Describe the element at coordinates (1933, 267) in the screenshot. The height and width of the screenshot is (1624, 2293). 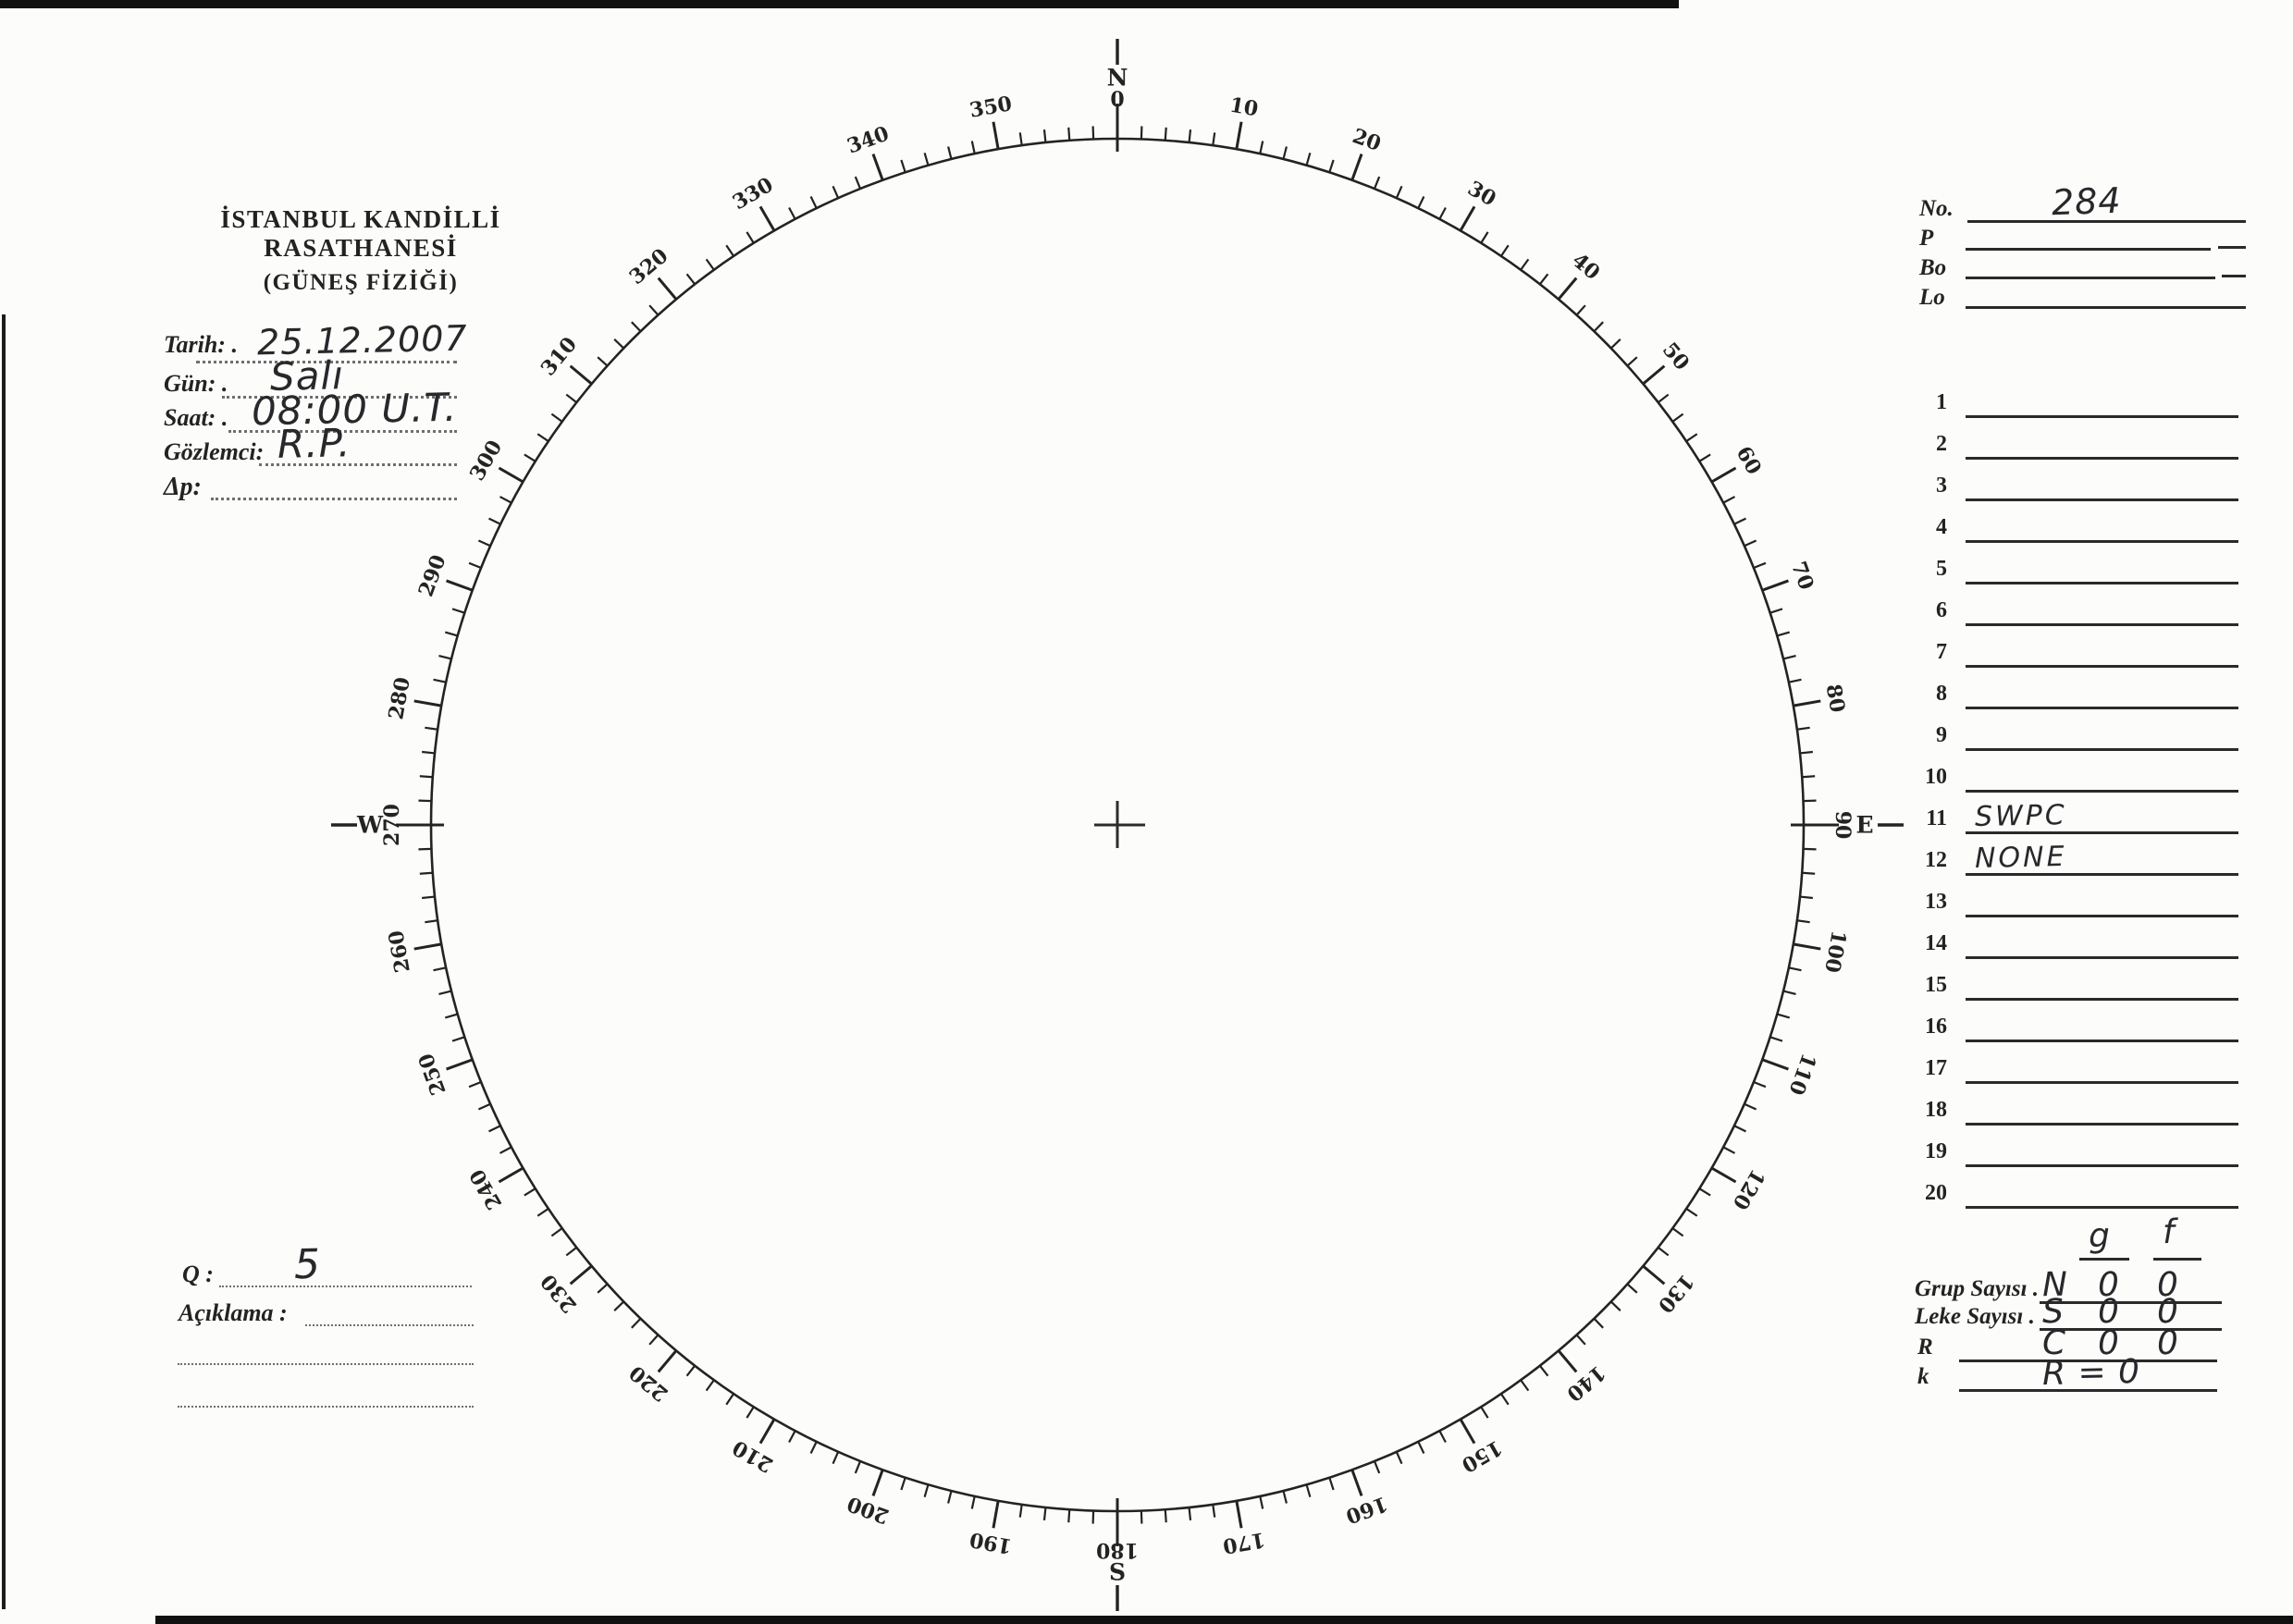
I see `id-label-bo: Bo` at that location.